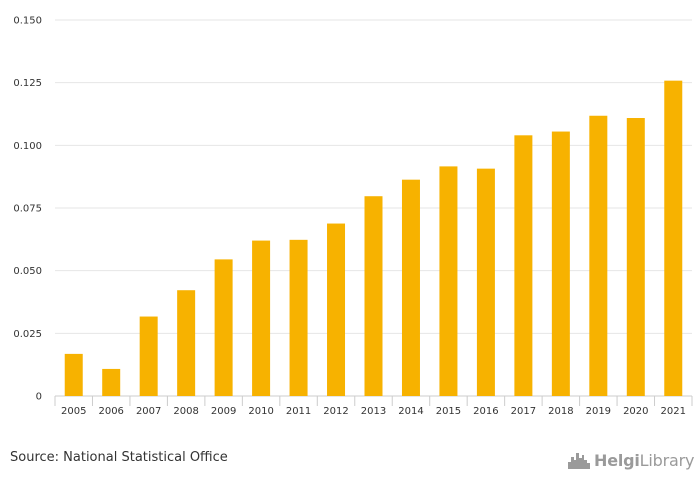  What do you see at coordinates (485, 282) in the screenshot?
I see `bar-2016` at bounding box center [485, 282].